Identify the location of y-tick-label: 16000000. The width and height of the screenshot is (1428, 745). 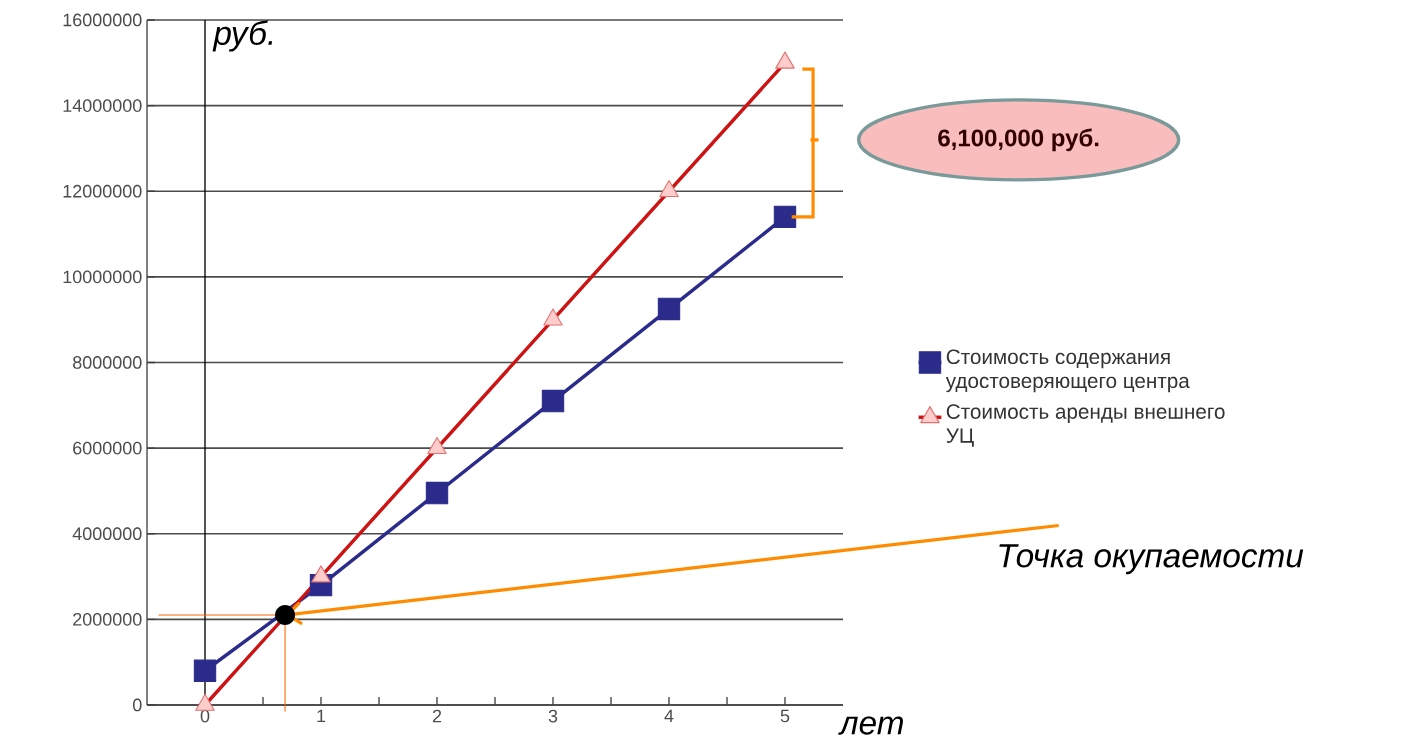
(102, 20).